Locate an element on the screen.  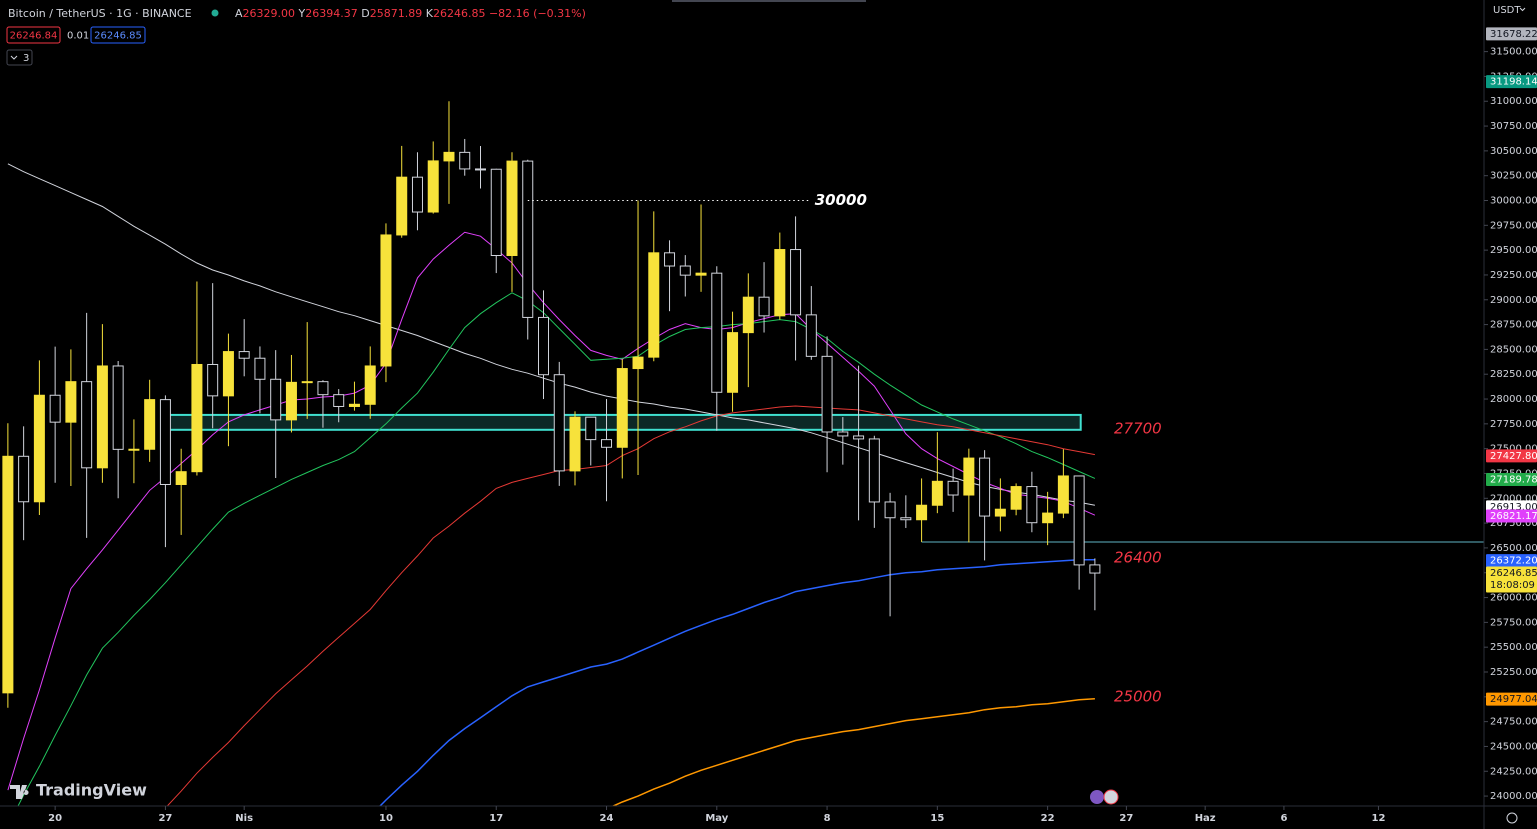
buy-price: 26246.85 is located at coordinates (118, 36).